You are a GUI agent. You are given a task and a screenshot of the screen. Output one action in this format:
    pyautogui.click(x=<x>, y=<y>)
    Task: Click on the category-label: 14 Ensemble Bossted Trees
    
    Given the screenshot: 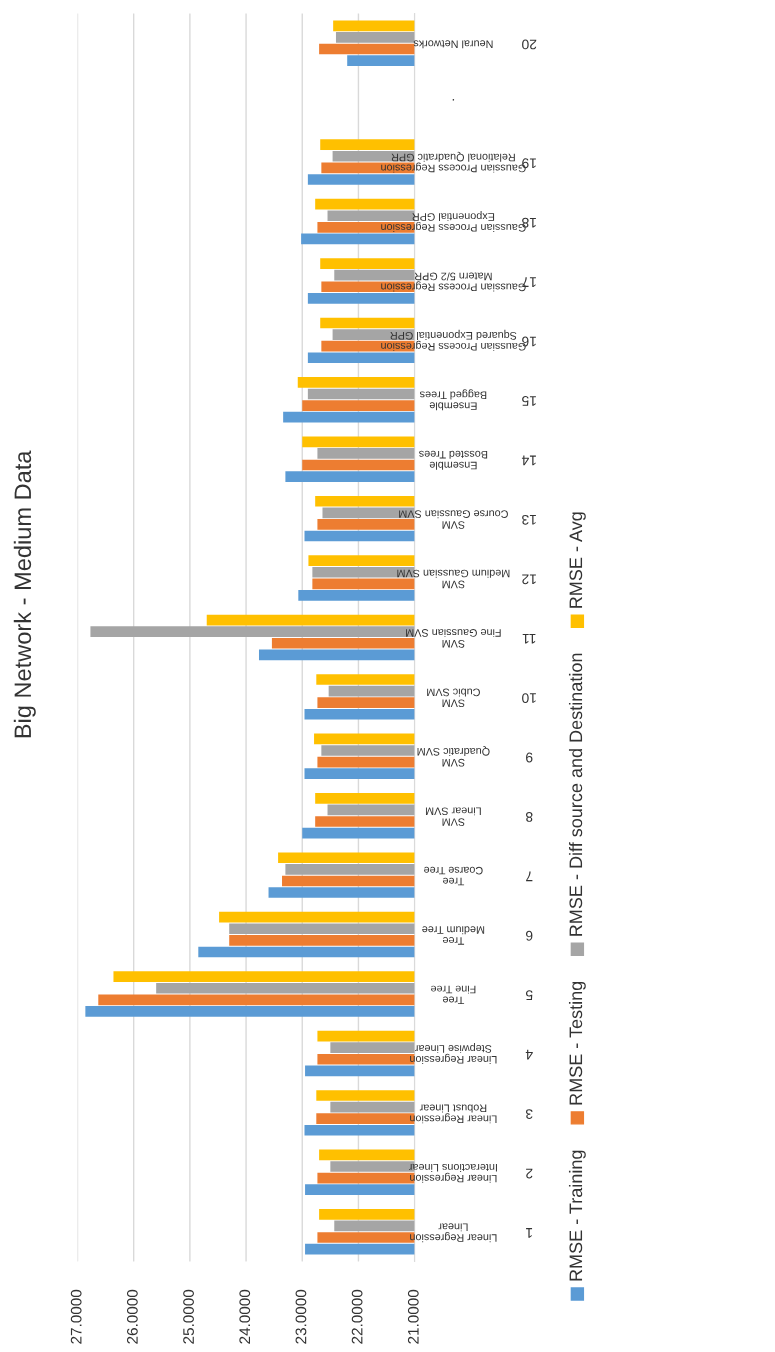 What is the action you would take?
    pyautogui.click(x=477, y=460)
    